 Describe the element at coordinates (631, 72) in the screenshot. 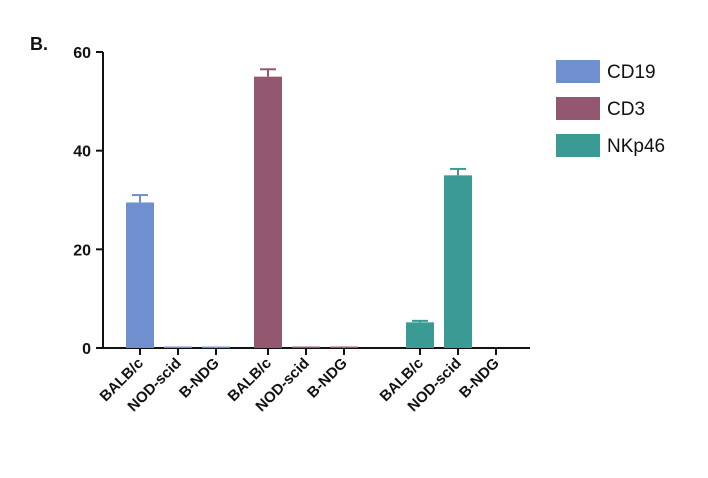

I see `legend-label: CD19` at that location.